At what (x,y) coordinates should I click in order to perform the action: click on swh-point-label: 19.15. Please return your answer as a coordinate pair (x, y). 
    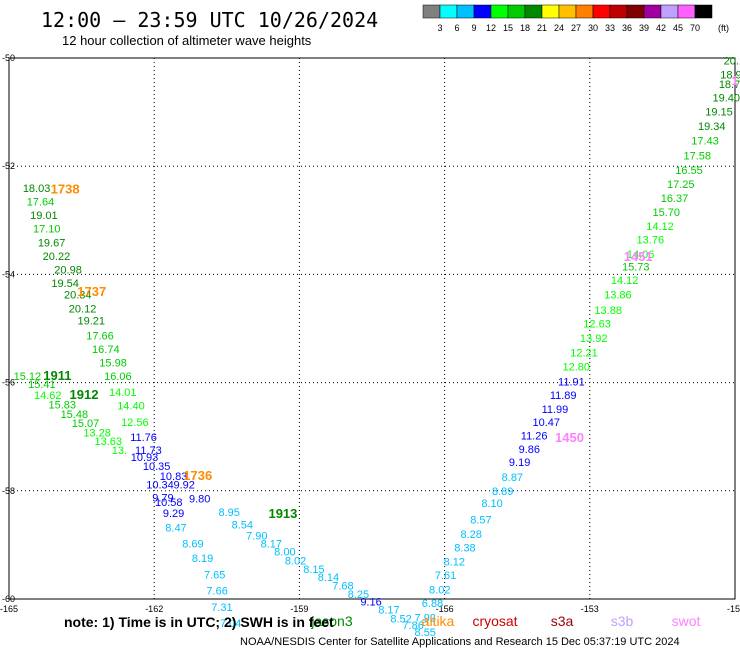
    Looking at the image, I should click on (719, 112).